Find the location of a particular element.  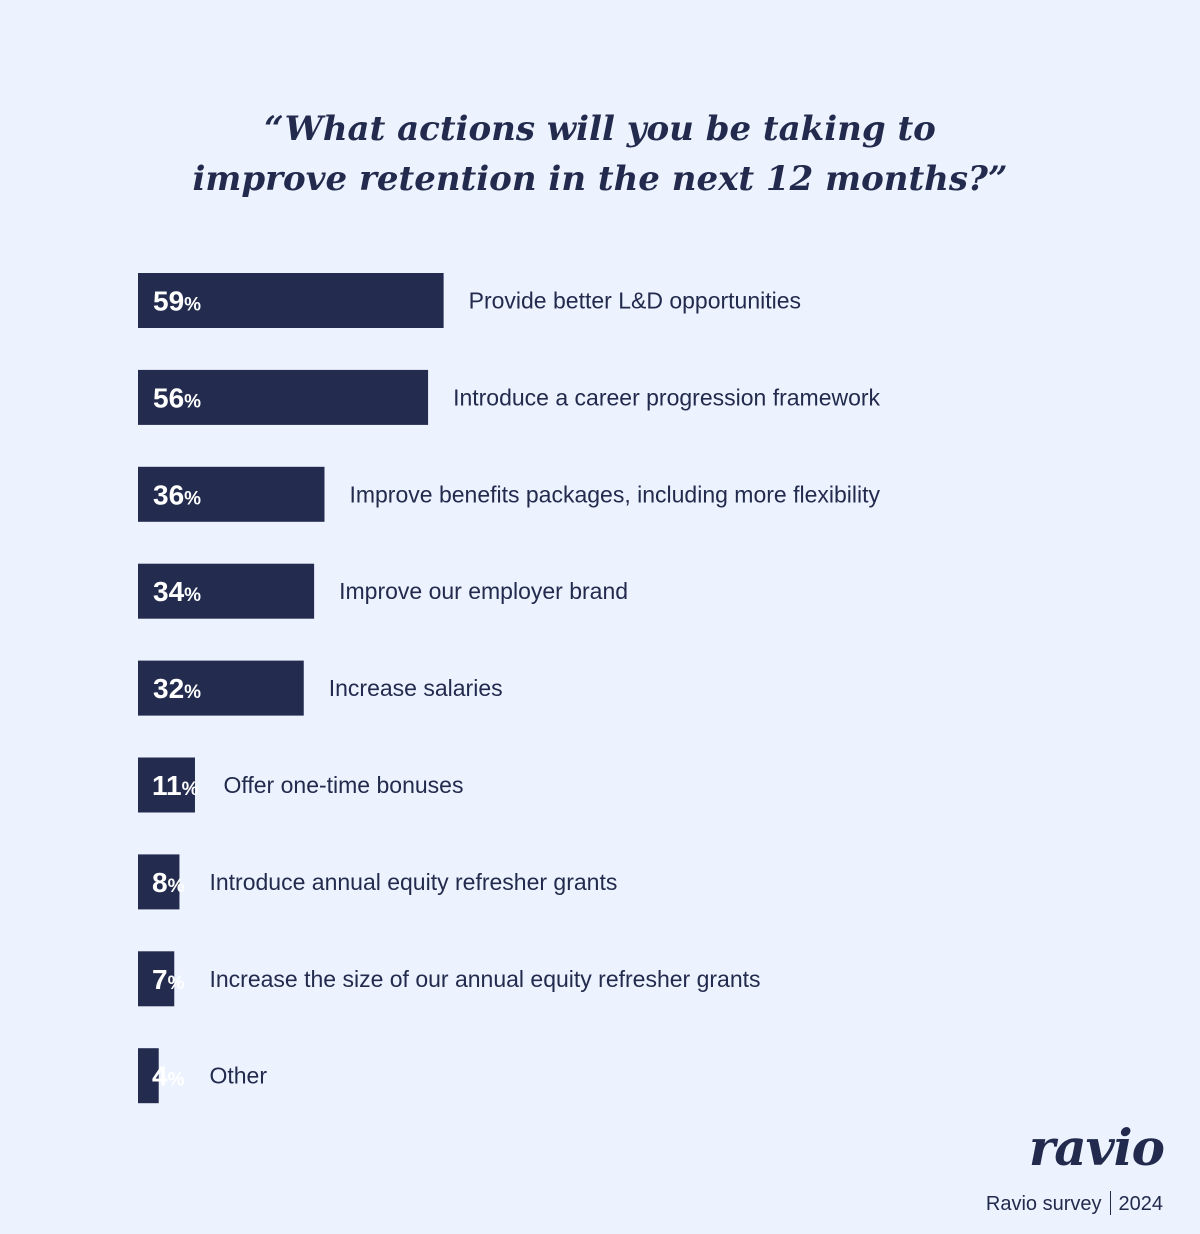

category-label-9: Other is located at coordinates (238, 1076).